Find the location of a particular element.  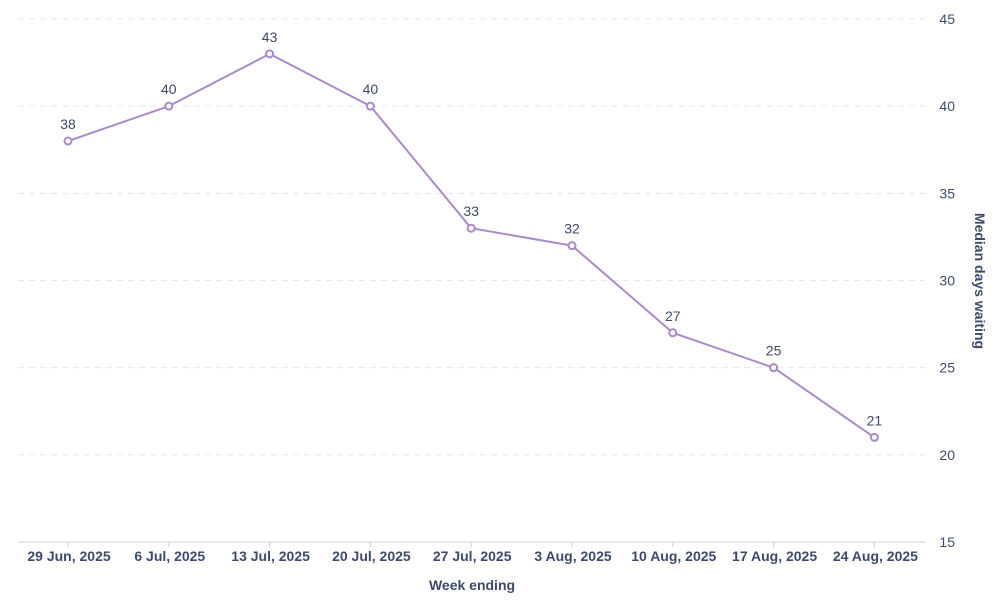

x-tick-label: 29 Jun, 2025 is located at coordinates (68, 556).